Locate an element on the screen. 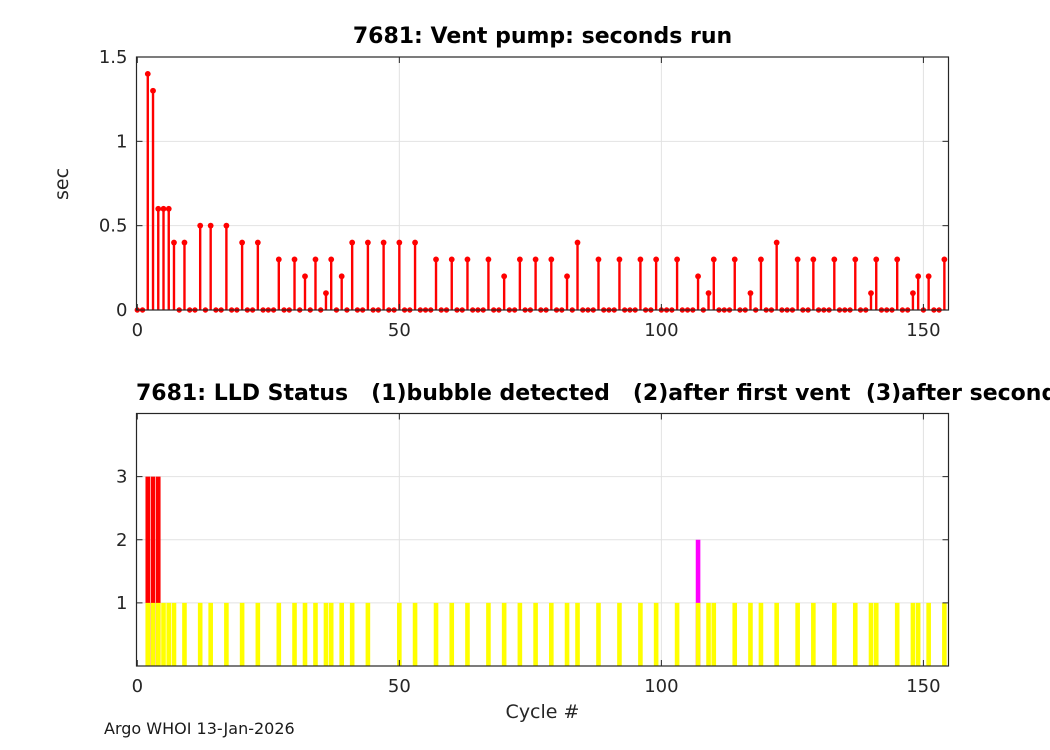  y-tick-label: 3 is located at coordinates (121, 477).